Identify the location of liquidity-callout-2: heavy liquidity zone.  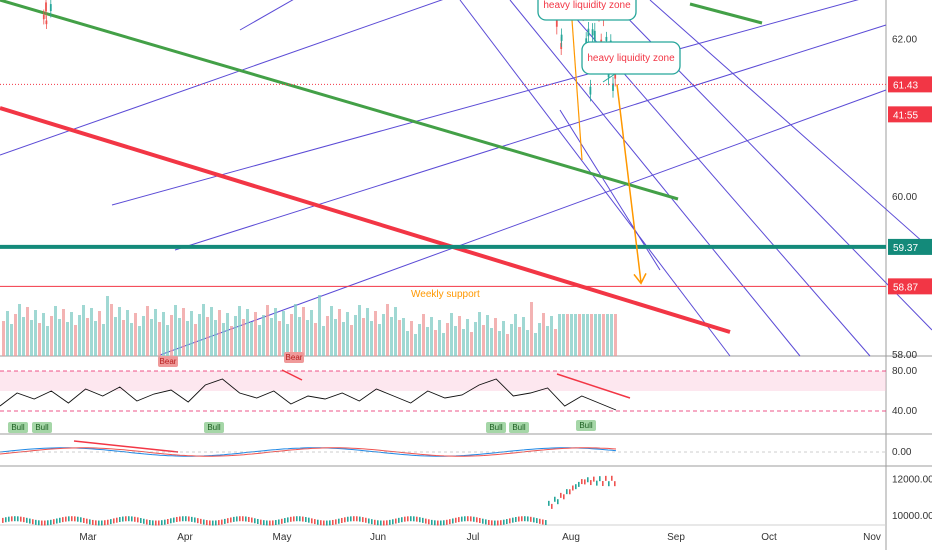
(631, 58).